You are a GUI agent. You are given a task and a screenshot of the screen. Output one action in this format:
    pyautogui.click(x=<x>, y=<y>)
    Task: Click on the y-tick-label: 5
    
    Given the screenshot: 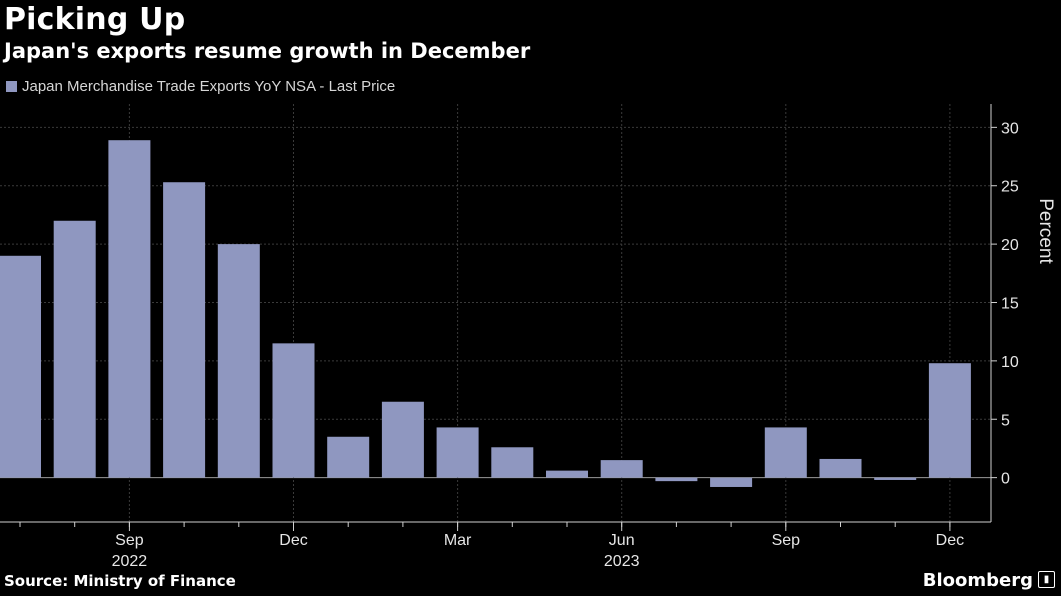 What is the action you would take?
    pyautogui.click(x=1005, y=420)
    